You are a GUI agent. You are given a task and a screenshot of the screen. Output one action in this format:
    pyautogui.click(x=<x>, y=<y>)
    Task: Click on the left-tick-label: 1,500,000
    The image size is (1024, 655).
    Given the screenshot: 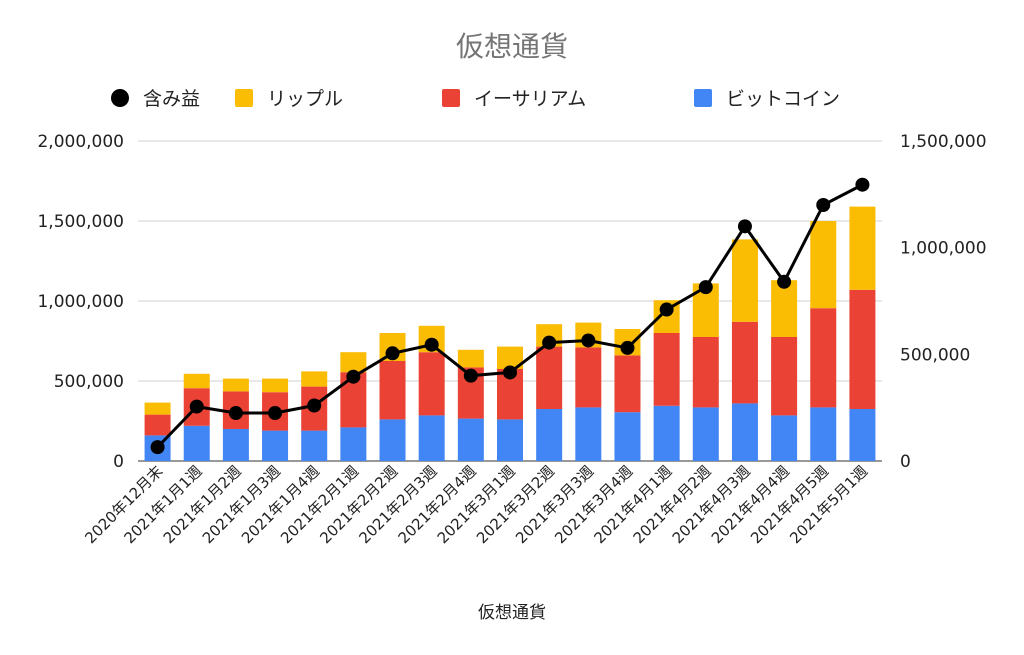 What is the action you would take?
    pyautogui.click(x=80, y=222)
    